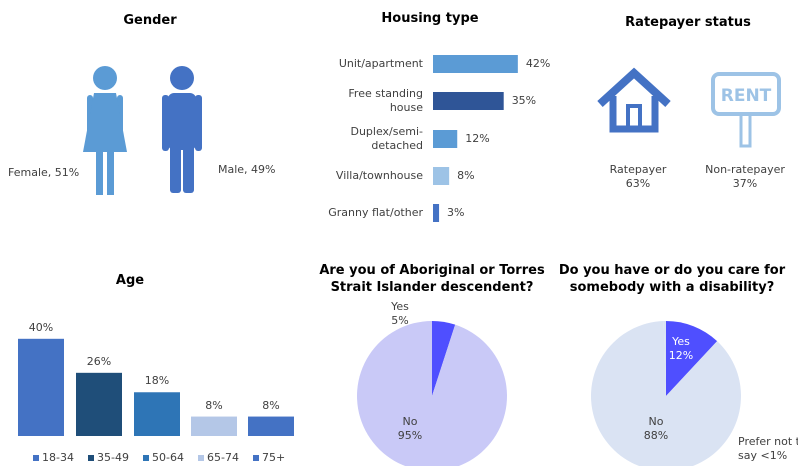 Image resolution: width=798 pixels, height=466 pixels. Describe the element at coordinates (168, 457) in the screenshot. I see `legend-label: 50-64` at that location.